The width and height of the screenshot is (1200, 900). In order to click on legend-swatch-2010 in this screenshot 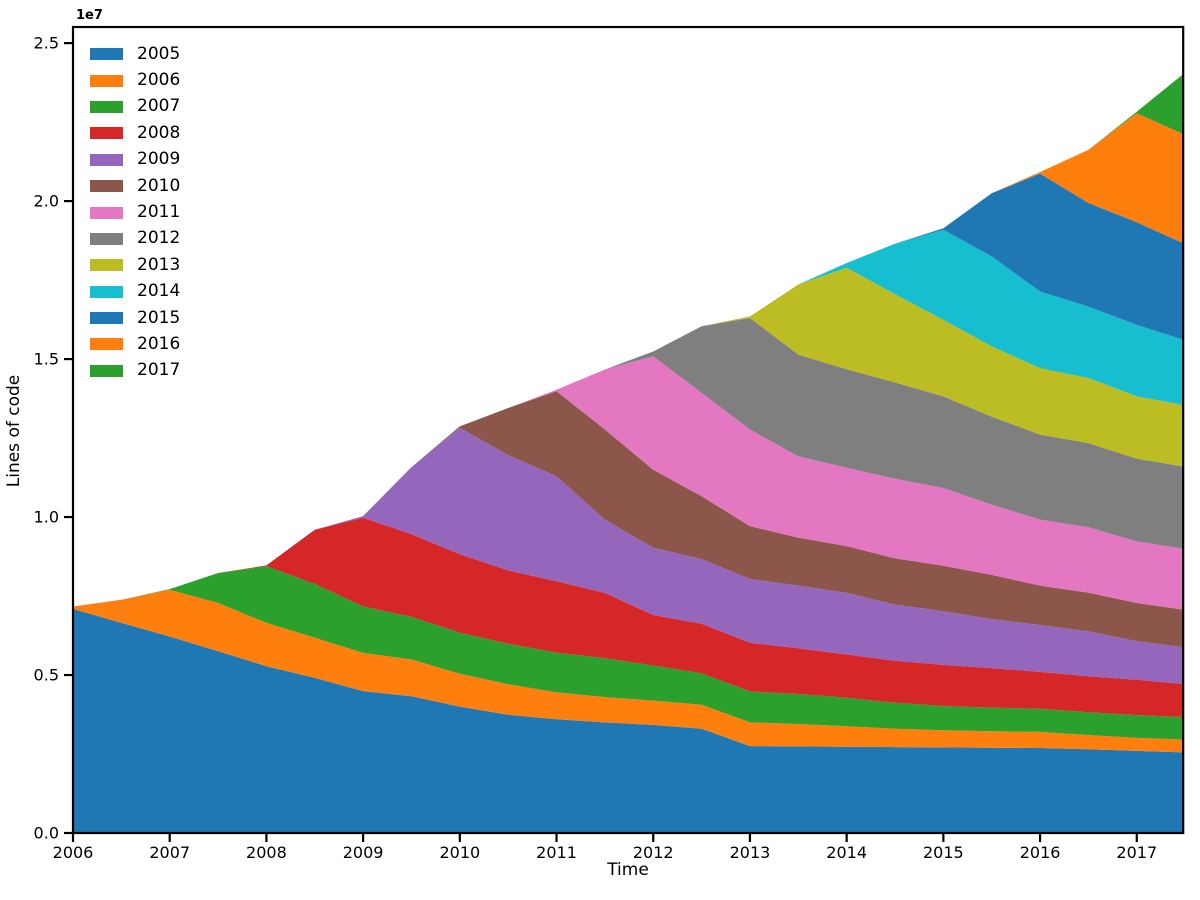, I will do `click(106, 186)`.